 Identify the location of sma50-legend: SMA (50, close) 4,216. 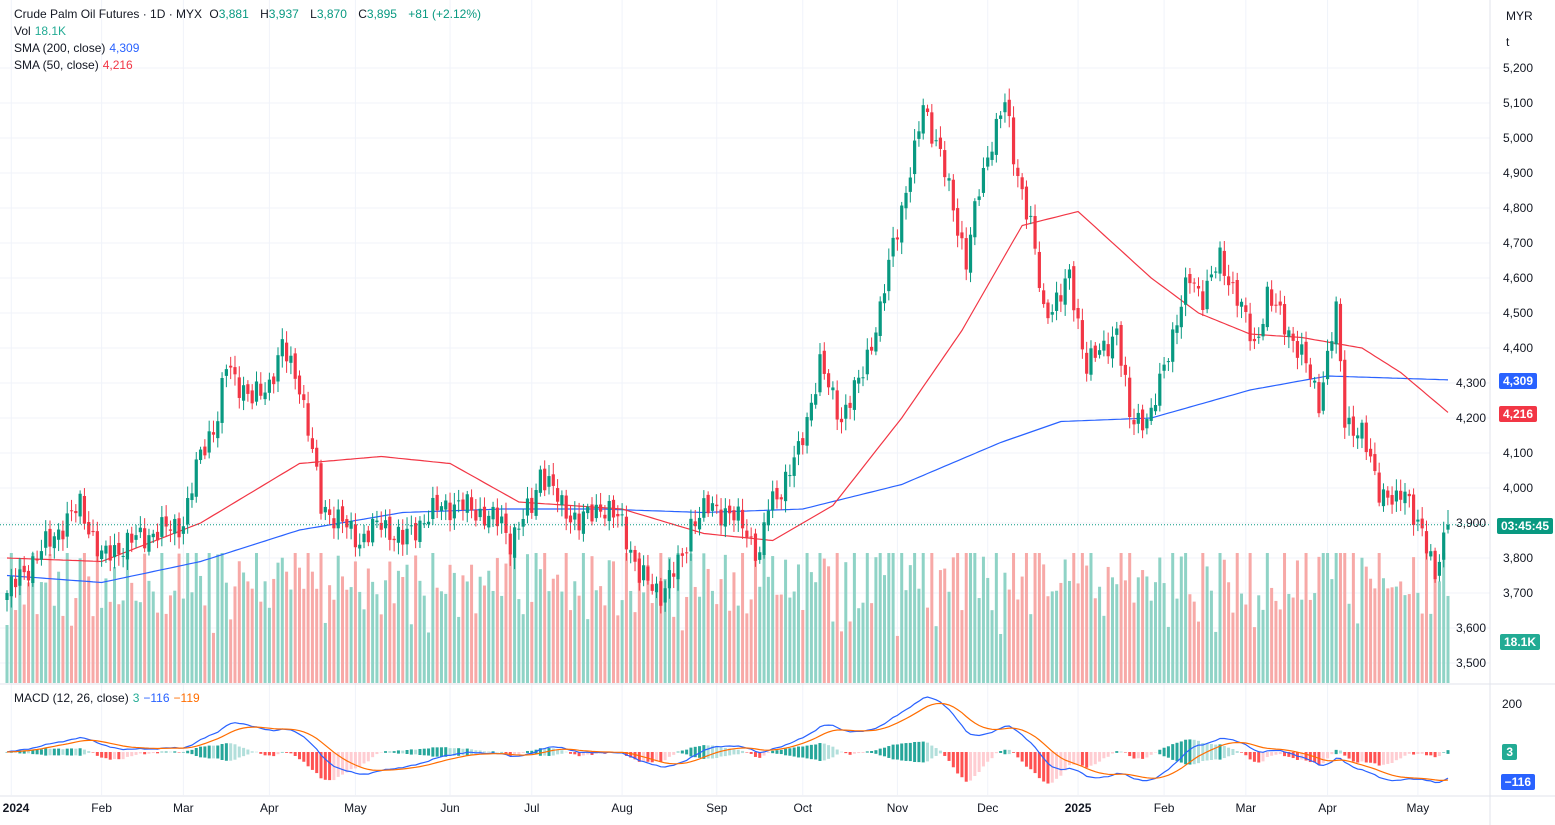
(75, 65).